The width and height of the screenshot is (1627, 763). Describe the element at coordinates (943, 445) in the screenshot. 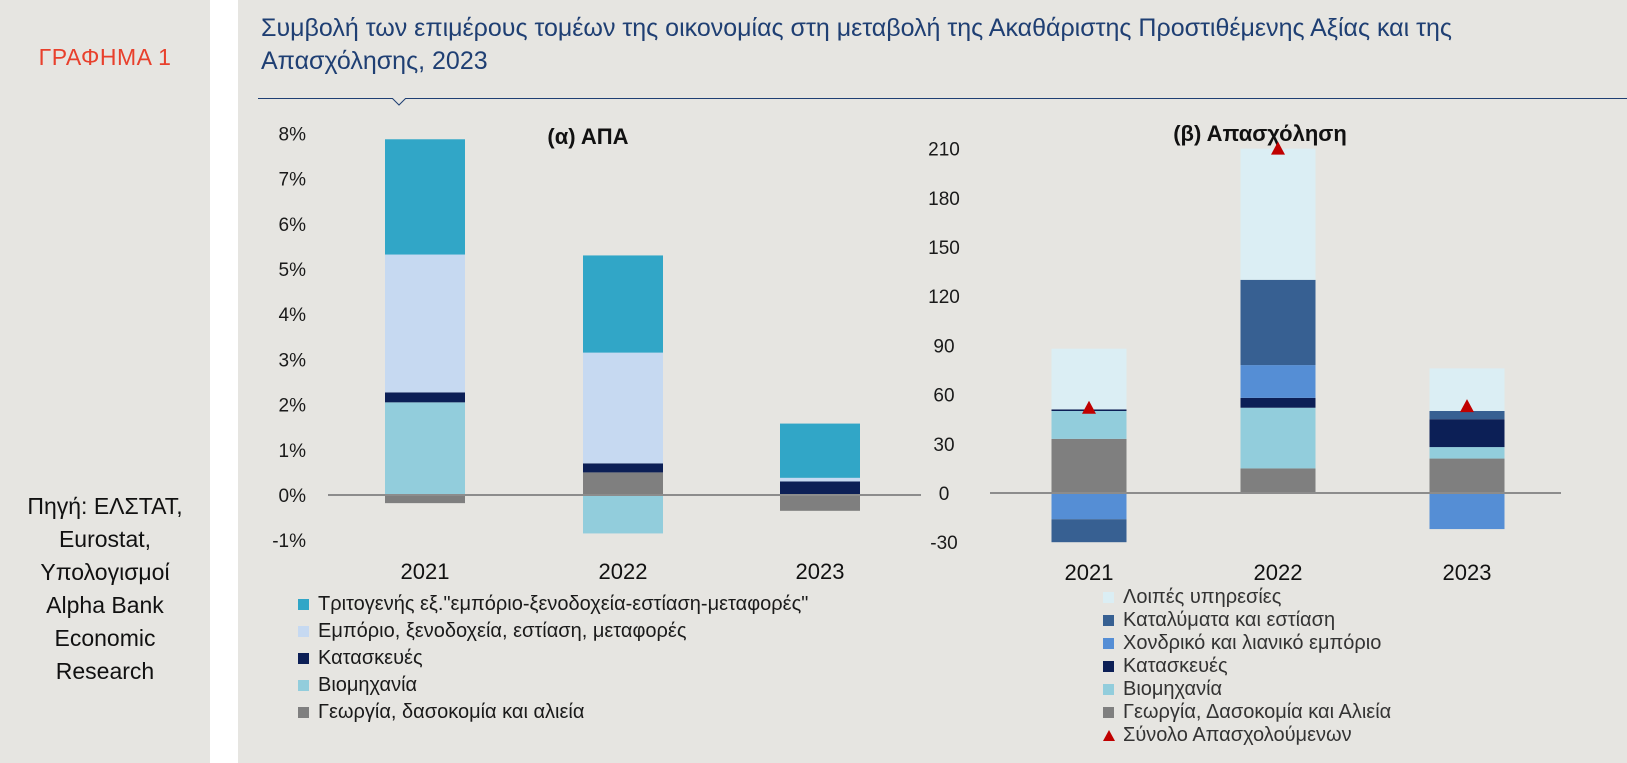

I see `y-tick-label: 30` at that location.